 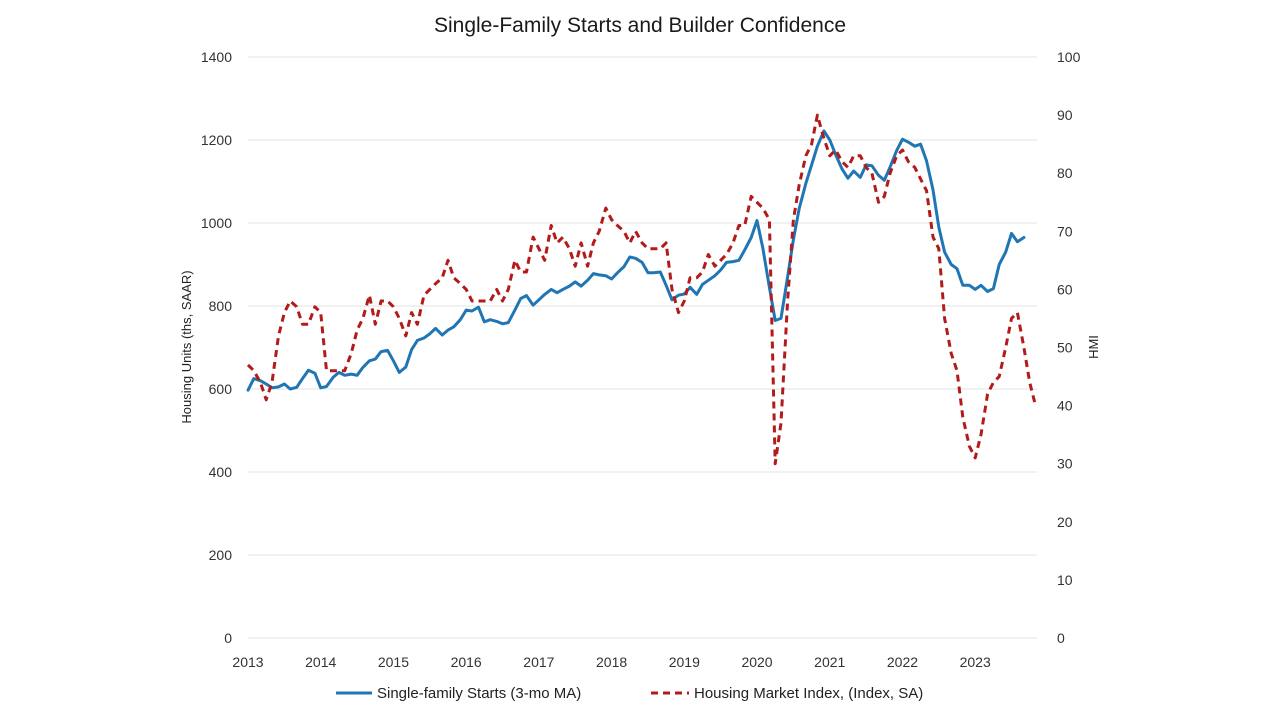 I want to click on x-tick-label: 2021, so click(x=829, y=662).